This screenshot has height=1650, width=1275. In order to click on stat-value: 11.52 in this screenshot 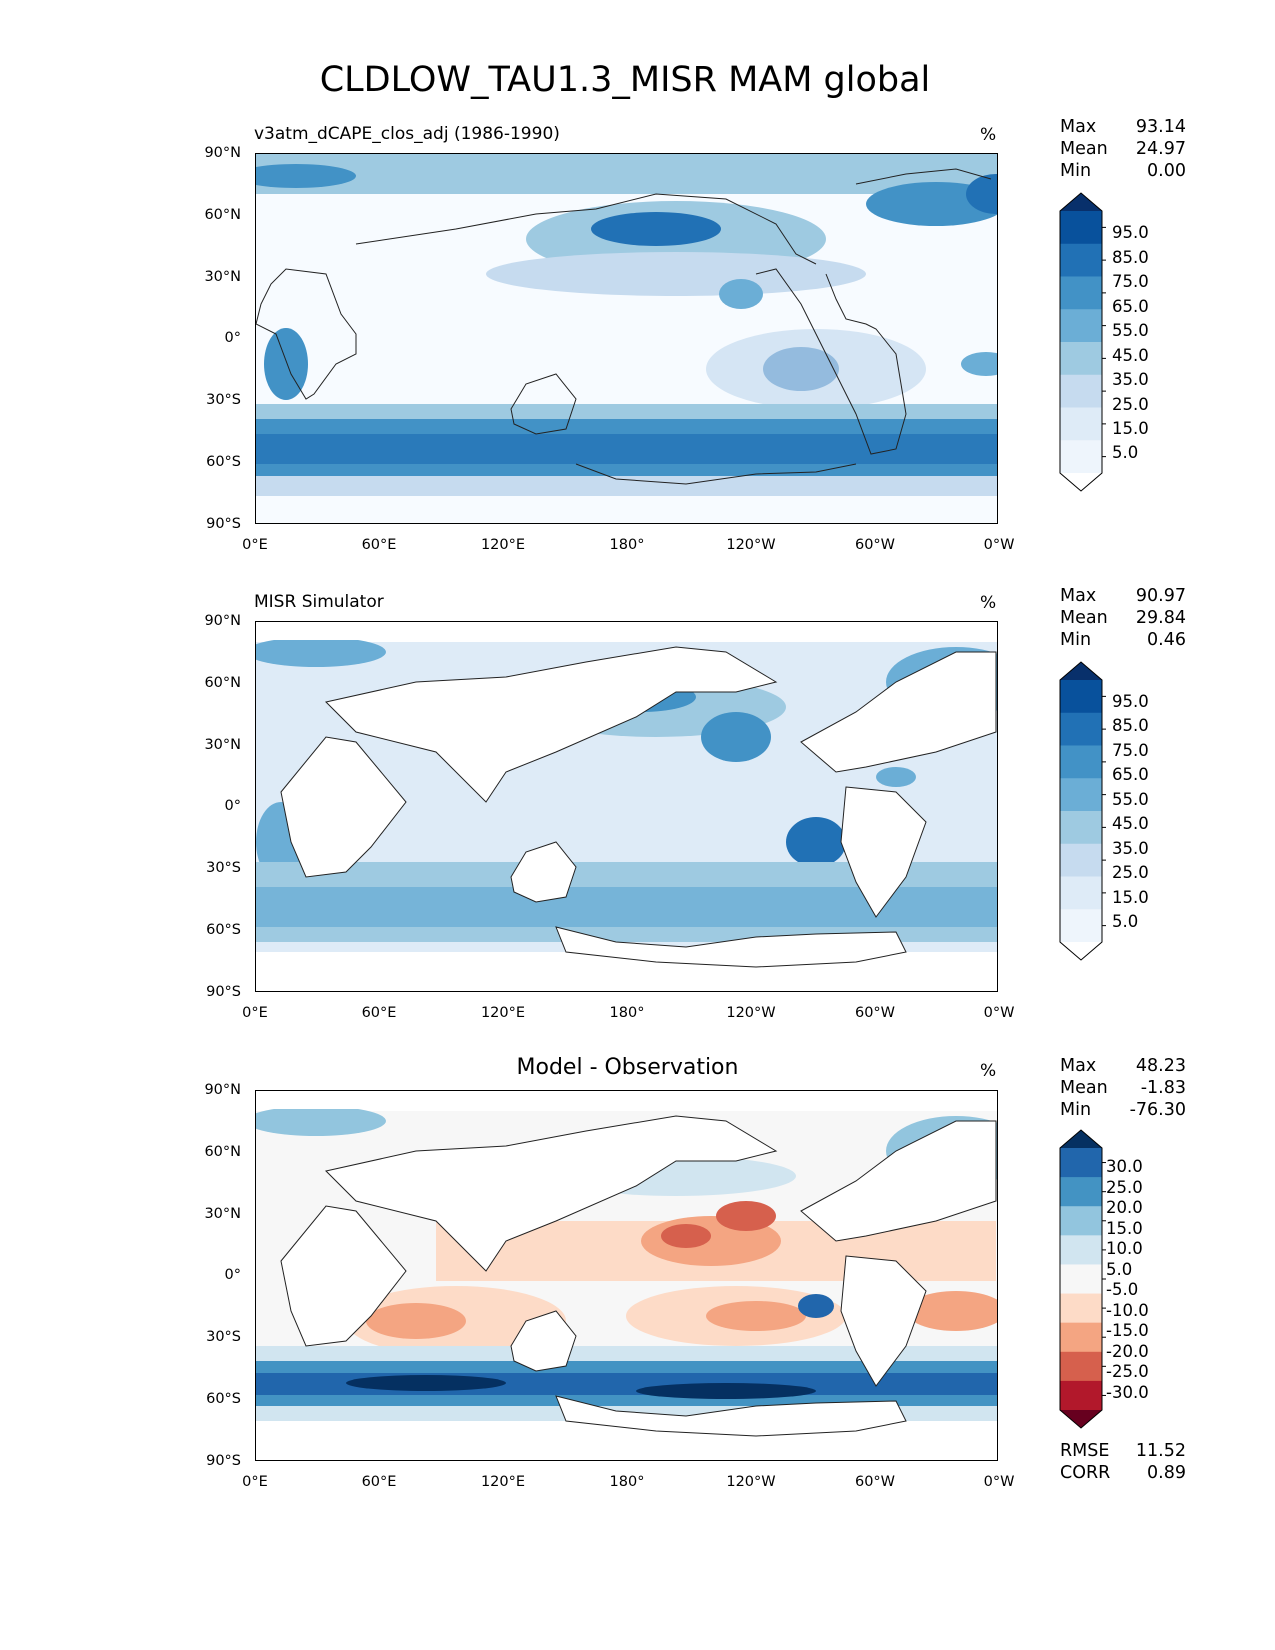, I will do `click(1160, 1451)`.